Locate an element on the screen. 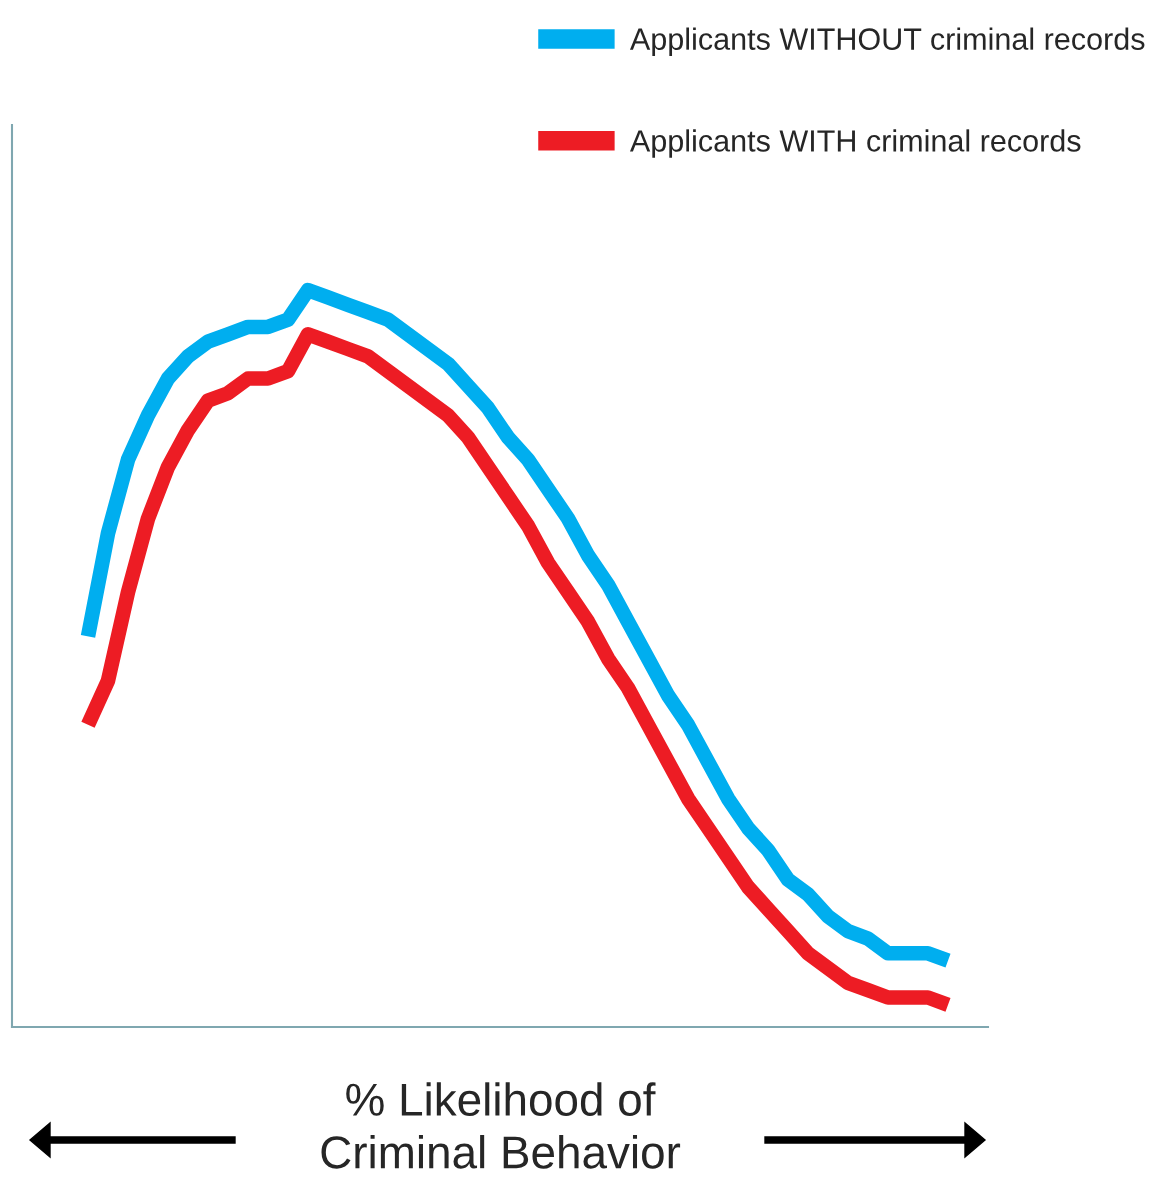 Image resolution: width=1173 pixels, height=1192 pixels. legend-label: Applicants WITHOUT criminal records is located at coordinates (887, 41).